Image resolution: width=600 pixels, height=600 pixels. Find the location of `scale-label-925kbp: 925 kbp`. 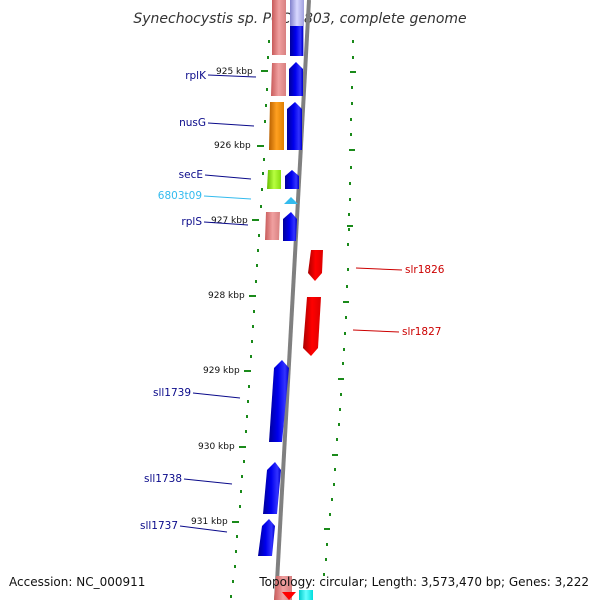

scale-label-925kbp: 925 kbp is located at coordinates (234, 72).